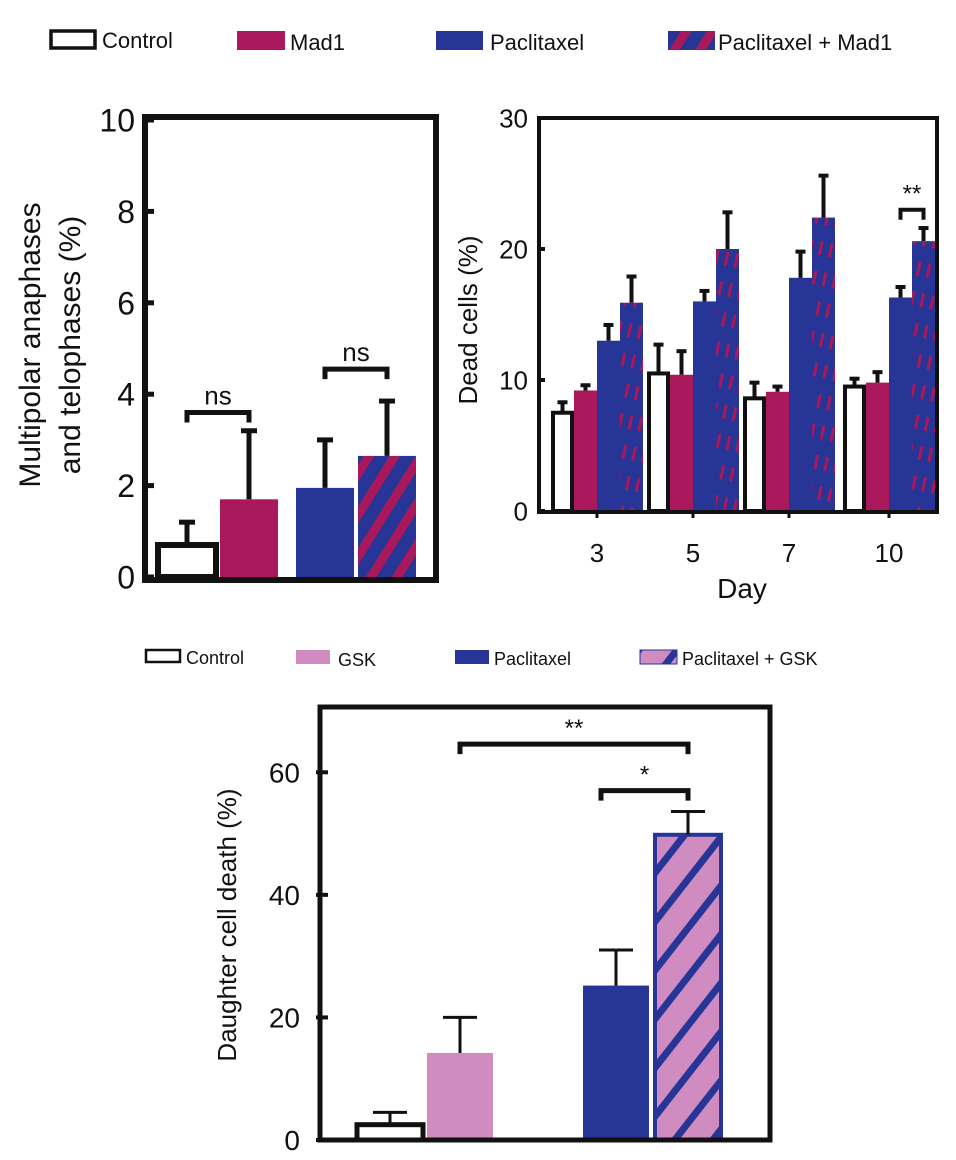 Image resolution: width=956 pixels, height=1160 pixels. What do you see at coordinates (472, 657) in the screenshot?
I see `legend-b-swatch-paclitaxel` at bounding box center [472, 657].